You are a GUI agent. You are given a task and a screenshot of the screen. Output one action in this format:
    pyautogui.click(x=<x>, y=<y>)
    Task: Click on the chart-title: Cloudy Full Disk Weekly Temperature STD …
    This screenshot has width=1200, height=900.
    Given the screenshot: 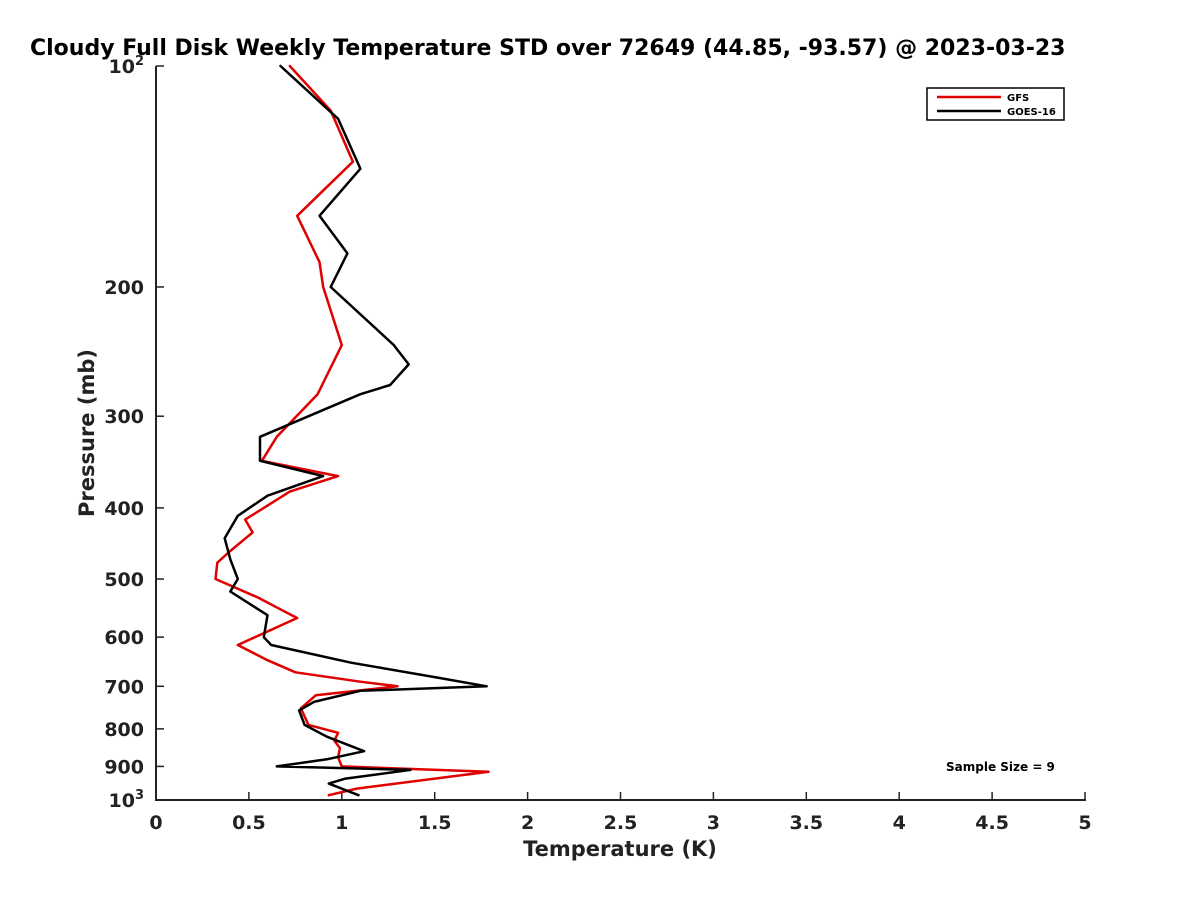 What is the action you would take?
    pyautogui.click(x=547, y=48)
    